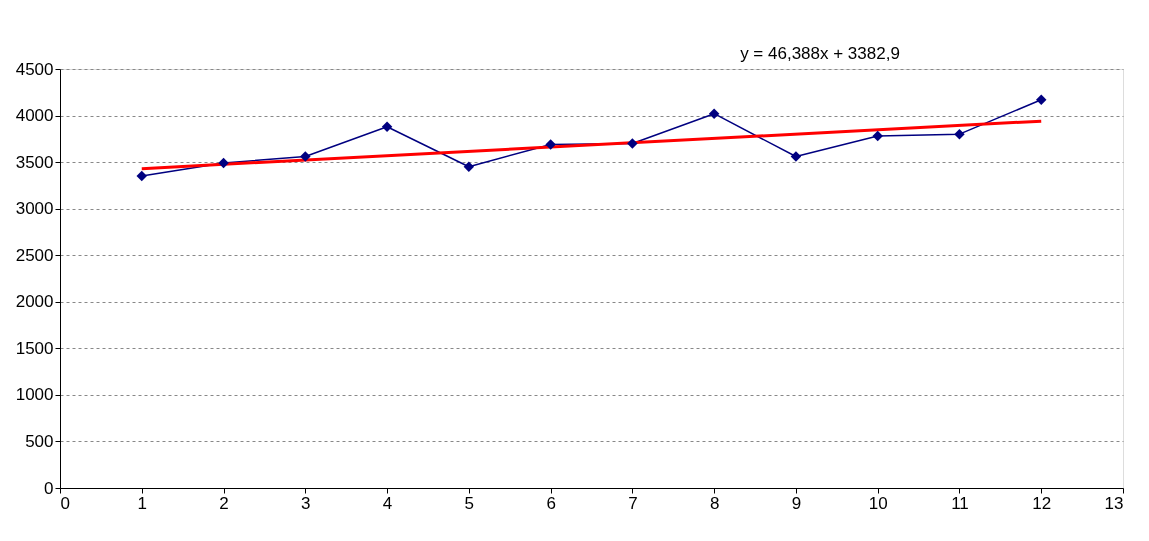 Image resolution: width=1149 pixels, height=541 pixels. Describe the element at coordinates (49, 488) in the screenshot. I see `y-tick-label: 0` at that location.